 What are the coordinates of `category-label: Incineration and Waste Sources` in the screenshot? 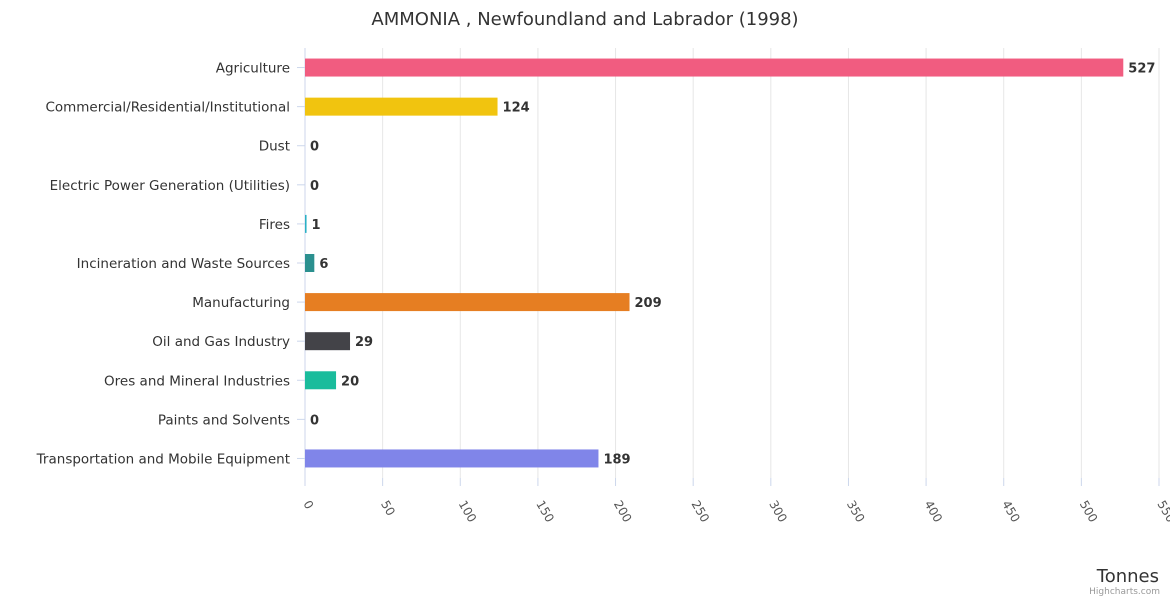 It's located at (183, 264).